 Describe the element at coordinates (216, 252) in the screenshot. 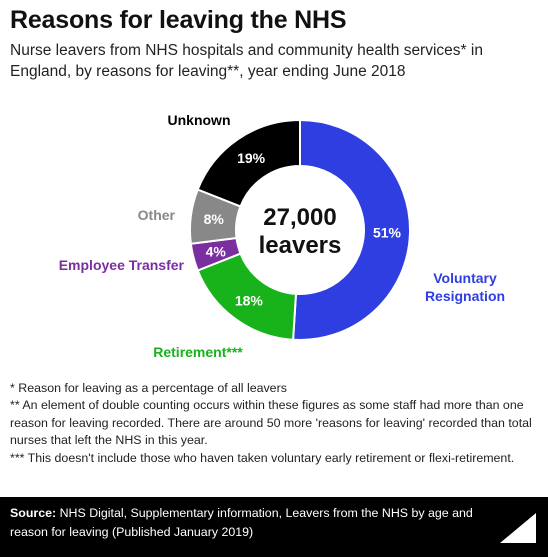

I see `slice-value-label: 4%` at that location.